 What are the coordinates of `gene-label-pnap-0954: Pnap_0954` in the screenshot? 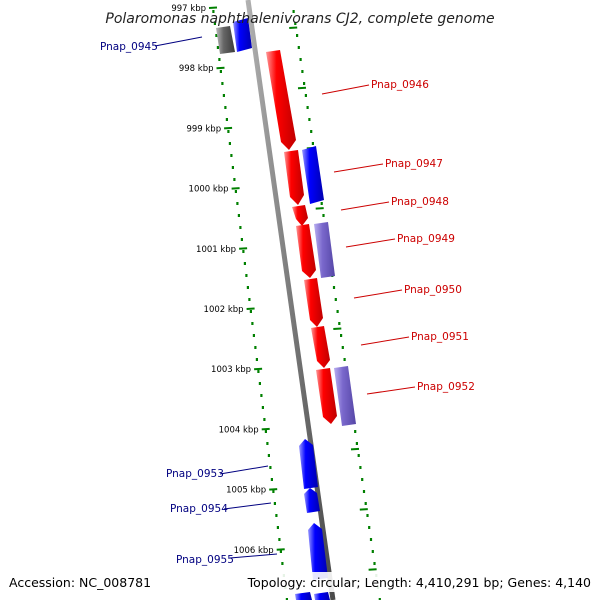 It's located at (199, 509).